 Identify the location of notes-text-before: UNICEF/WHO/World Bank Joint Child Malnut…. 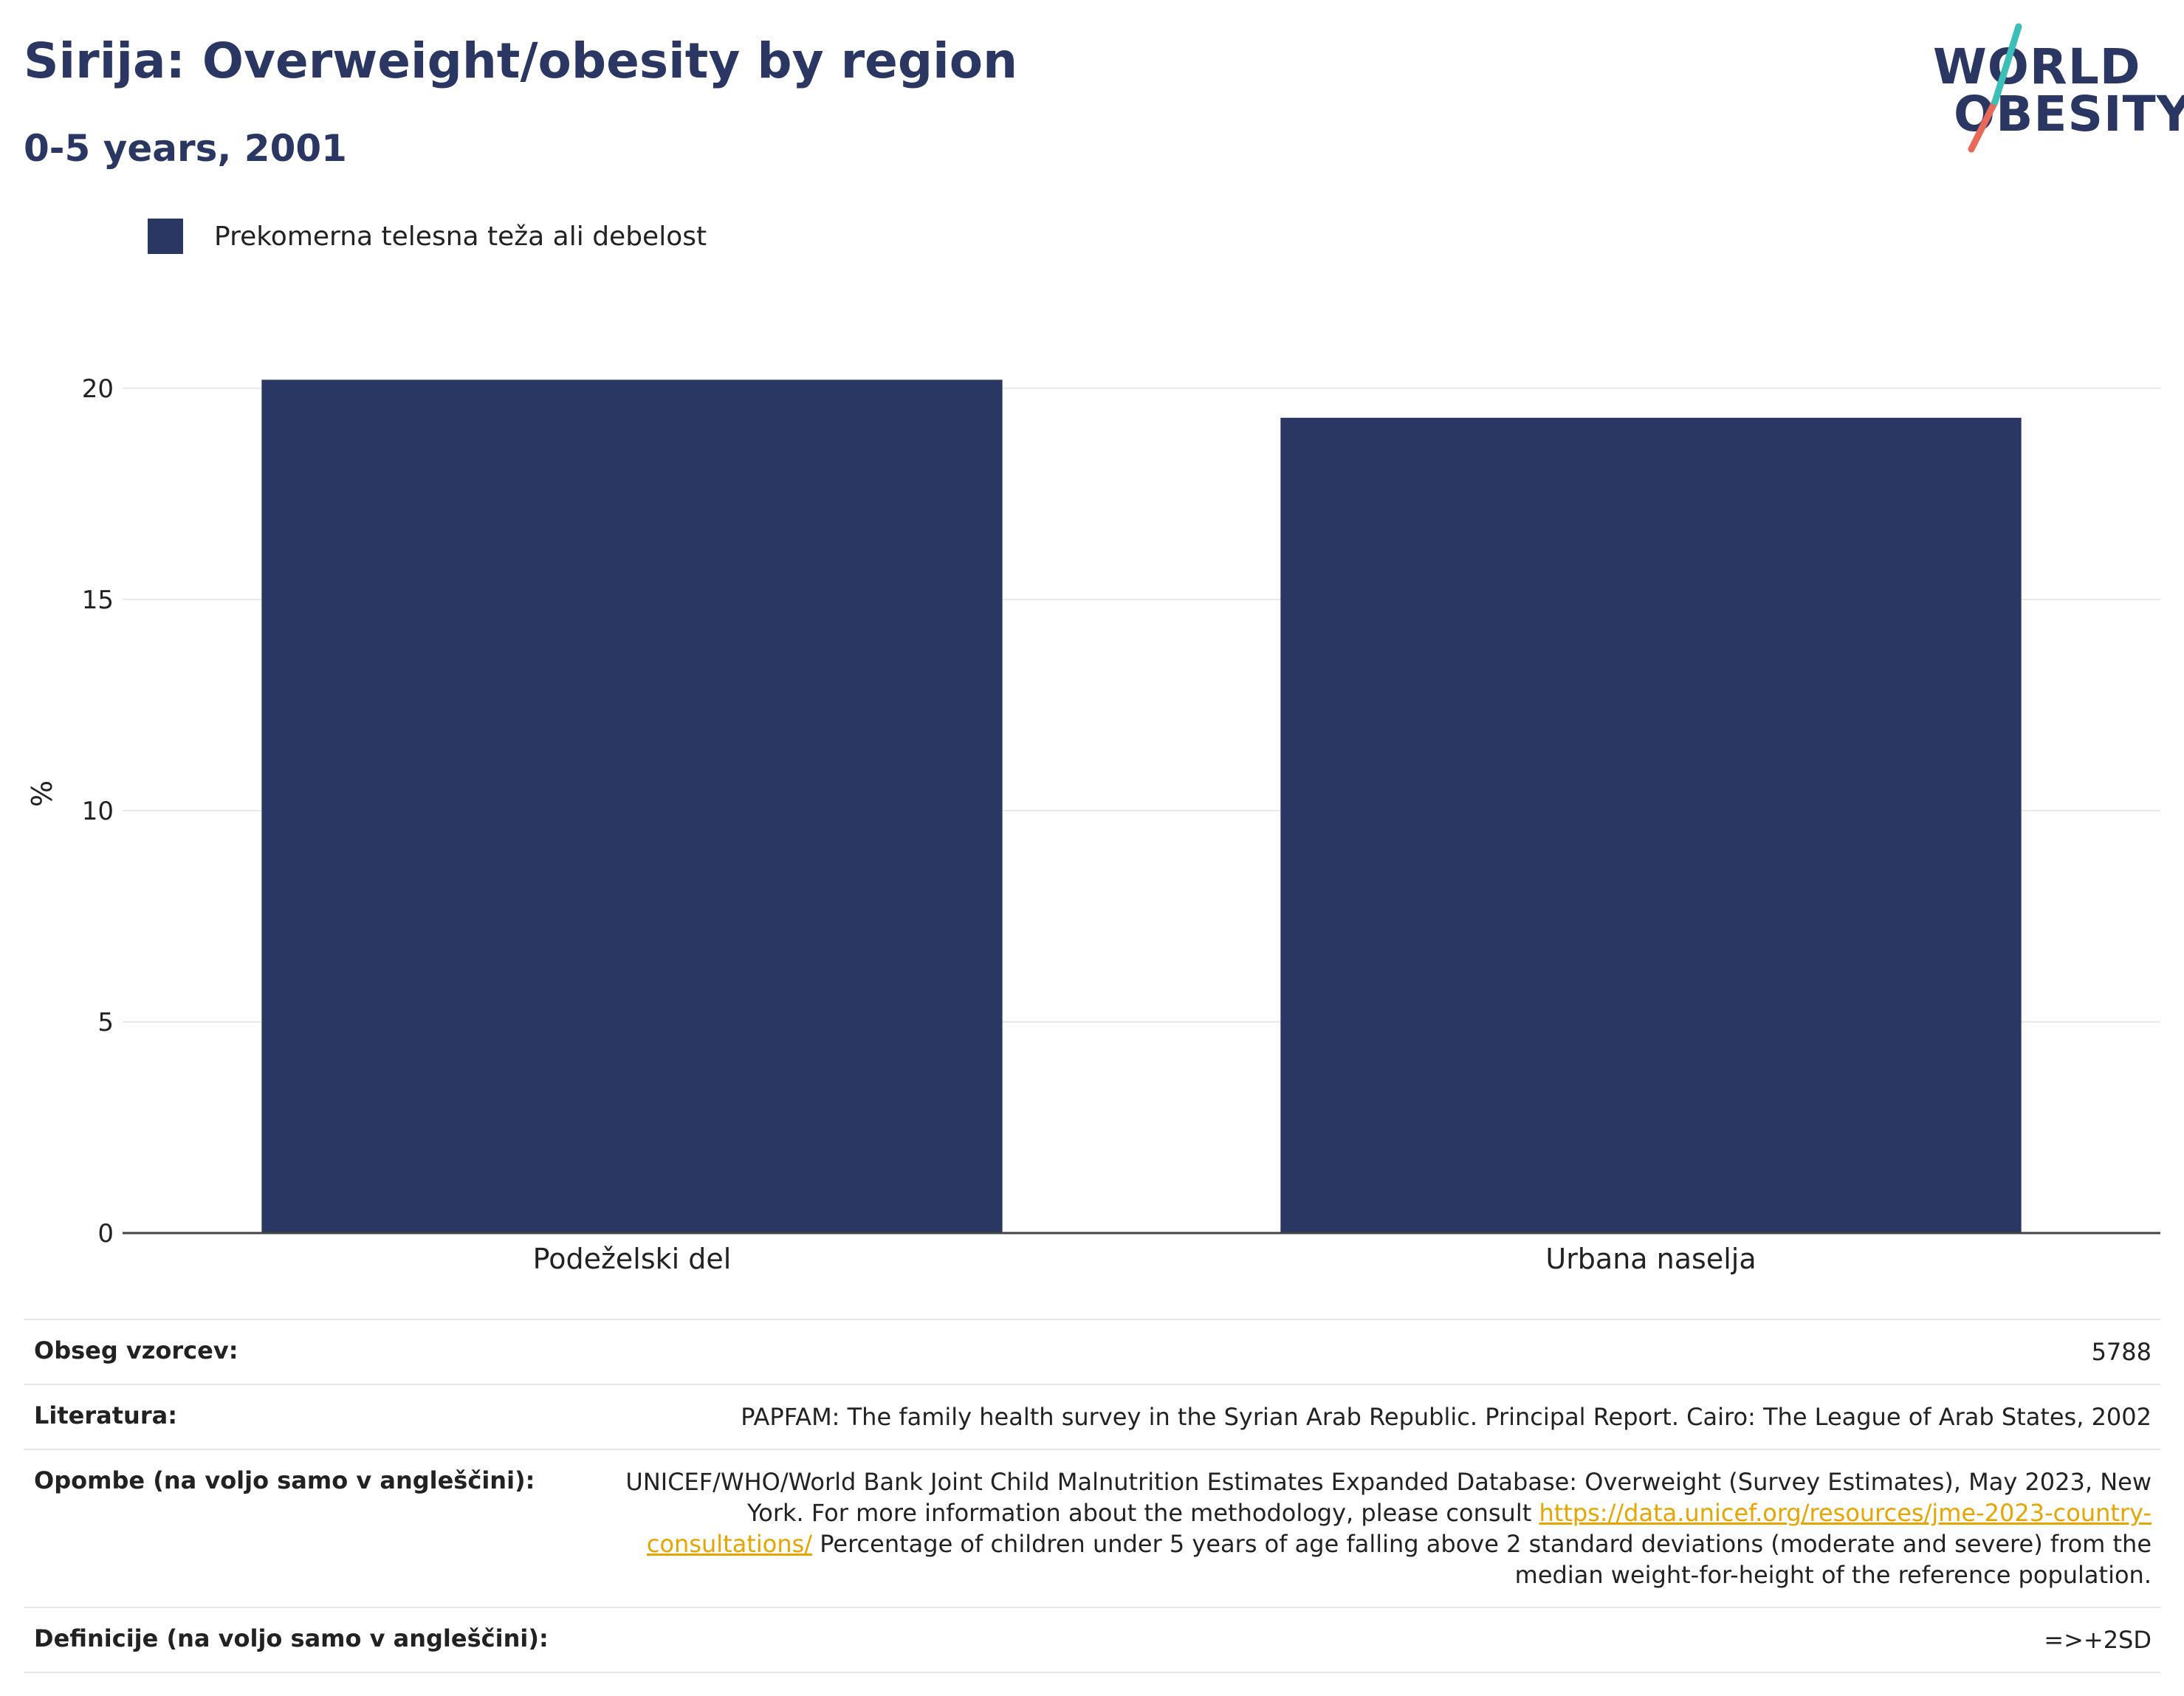
(1388, 1498).